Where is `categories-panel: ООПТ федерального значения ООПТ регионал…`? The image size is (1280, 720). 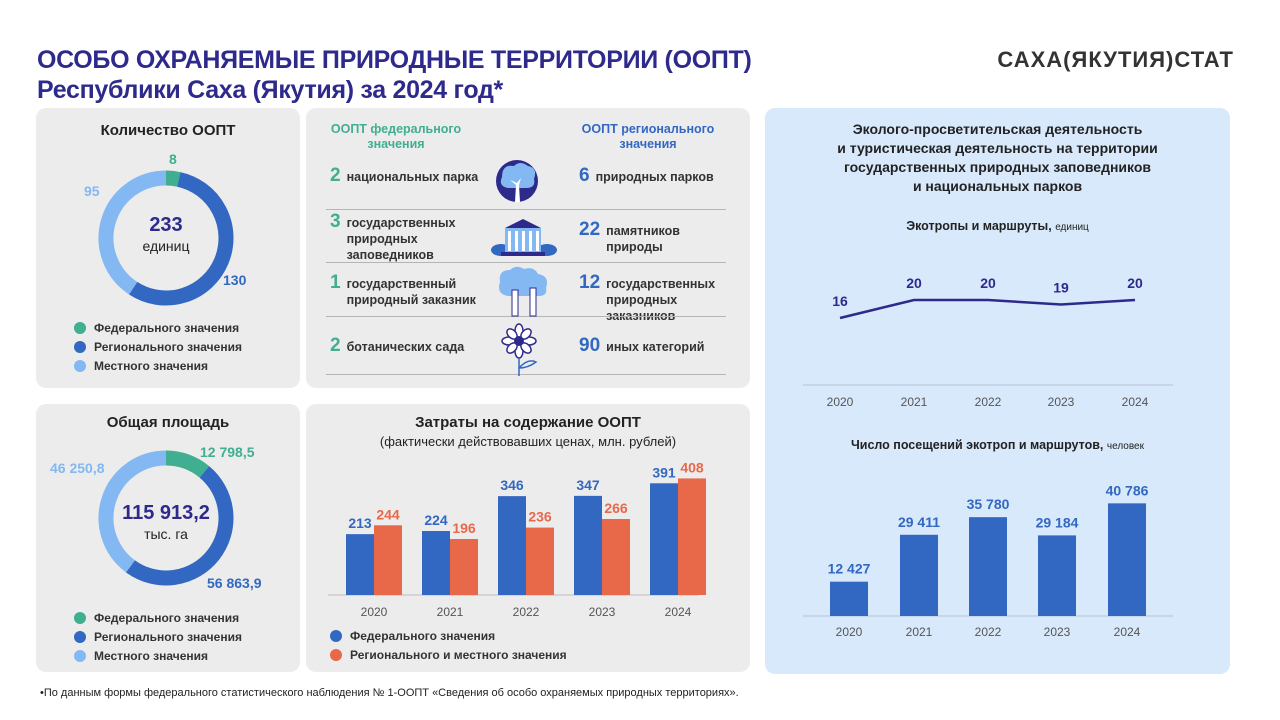
categories-panel: ООПТ федерального значения ООПТ регионал… is located at coordinates (528, 248).